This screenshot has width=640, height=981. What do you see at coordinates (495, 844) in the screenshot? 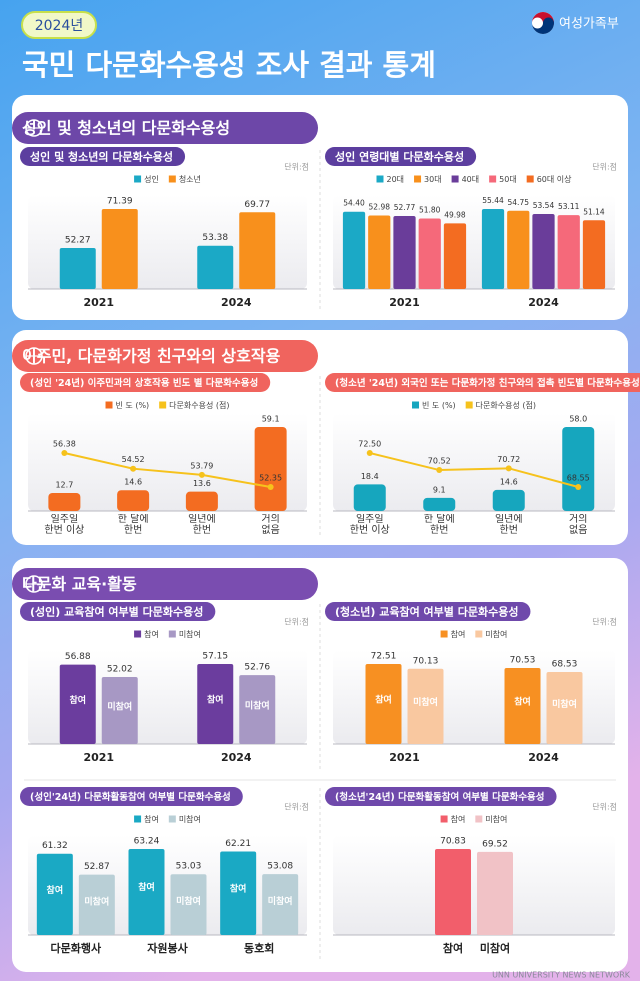
I see `value-label: 69.52` at bounding box center [495, 844].